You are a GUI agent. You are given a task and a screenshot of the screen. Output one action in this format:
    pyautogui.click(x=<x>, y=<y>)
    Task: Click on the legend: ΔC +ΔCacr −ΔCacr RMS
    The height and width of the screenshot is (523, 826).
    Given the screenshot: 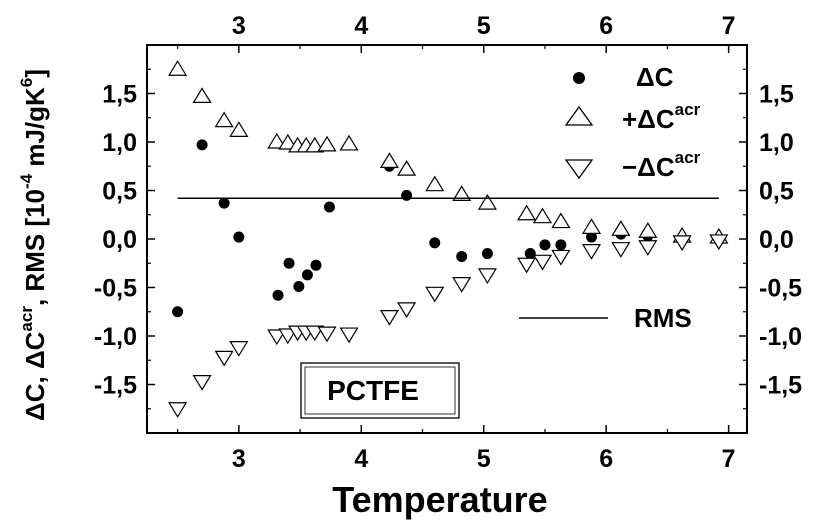 What is the action you would take?
    pyautogui.click(x=610, y=197)
    